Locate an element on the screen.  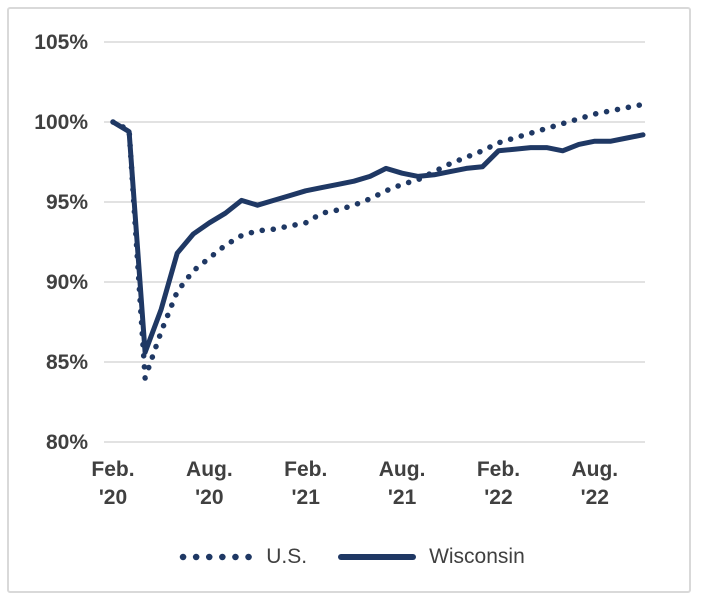
y-axis-tick-label: 90% is located at coordinates (67, 282).